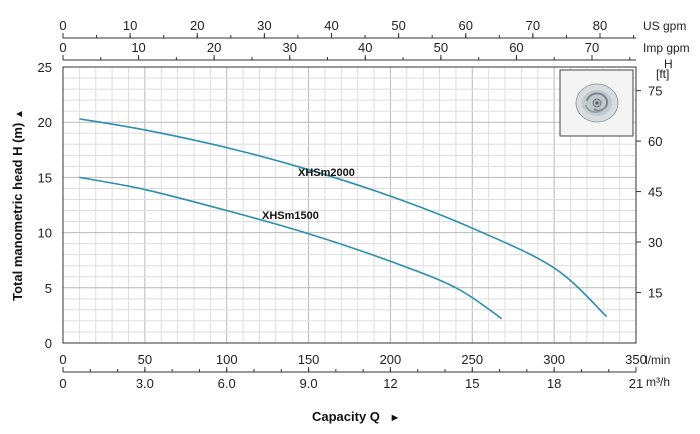 The height and width of the screenshot is (434, 700). What do you see at coordinates (264, 25) in the screenshot?
I see `x-tick-us-gpm: 30` at bounding box center [264, 25].